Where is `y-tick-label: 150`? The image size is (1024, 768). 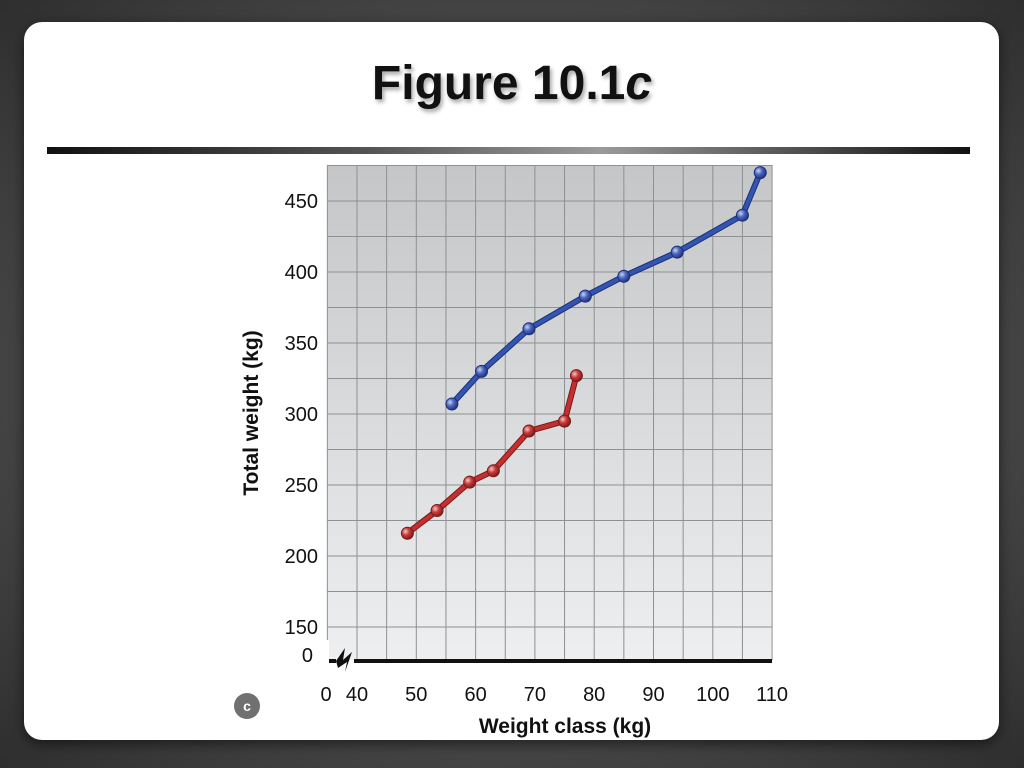
y-tick-label: 150 is located at coordinates (301, 628).